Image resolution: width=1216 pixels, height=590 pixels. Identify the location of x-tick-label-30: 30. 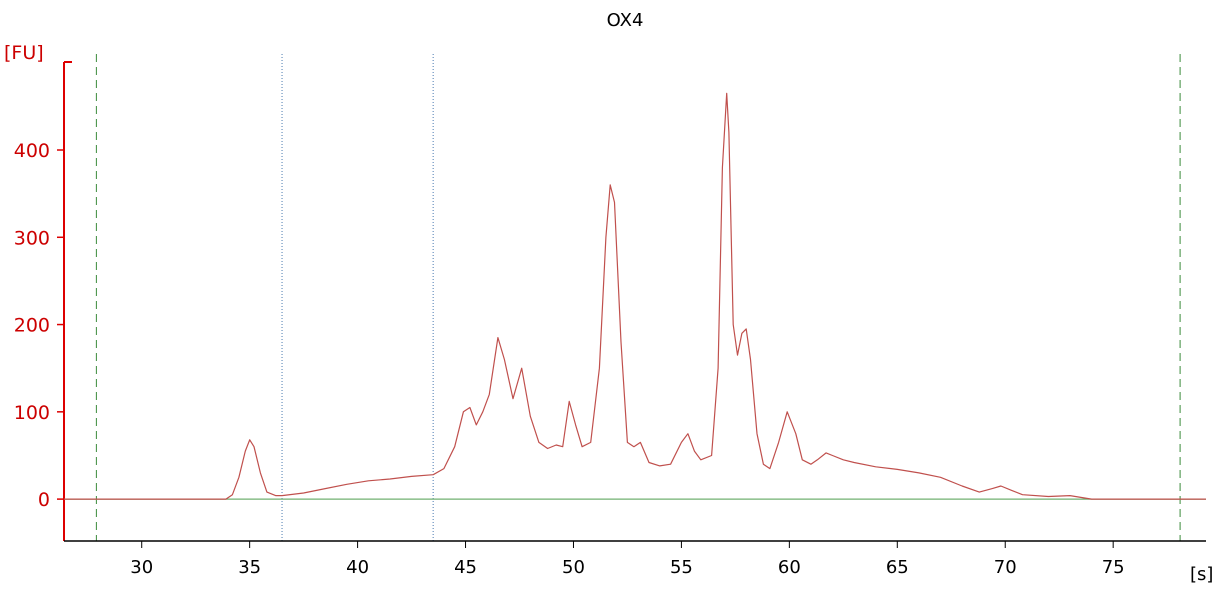
(141, 567).